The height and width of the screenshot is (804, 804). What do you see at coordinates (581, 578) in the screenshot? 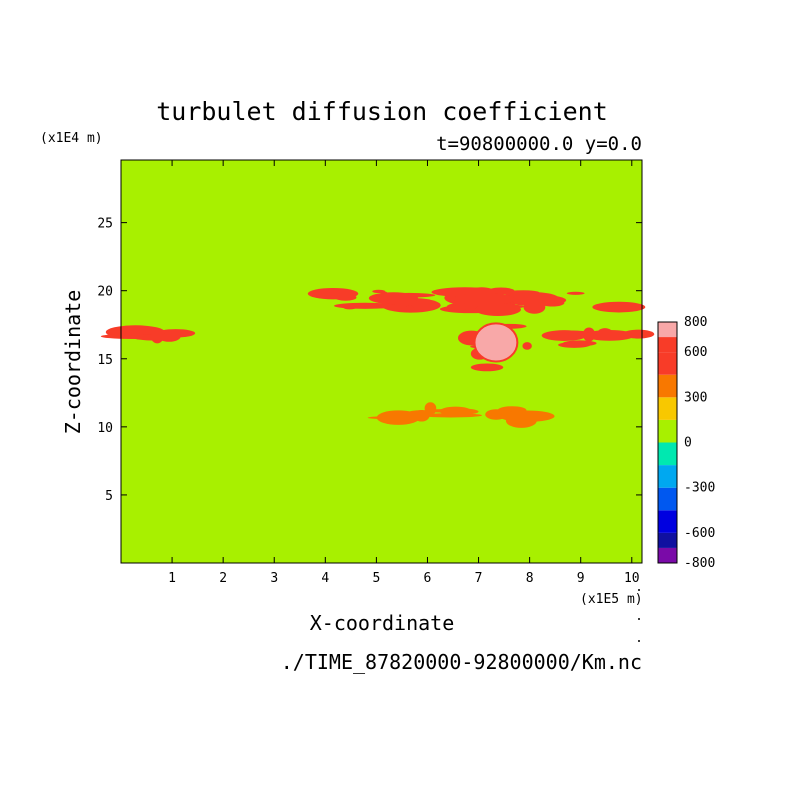
I see `x-tick-label: 9` at bounding box center [581, 578].